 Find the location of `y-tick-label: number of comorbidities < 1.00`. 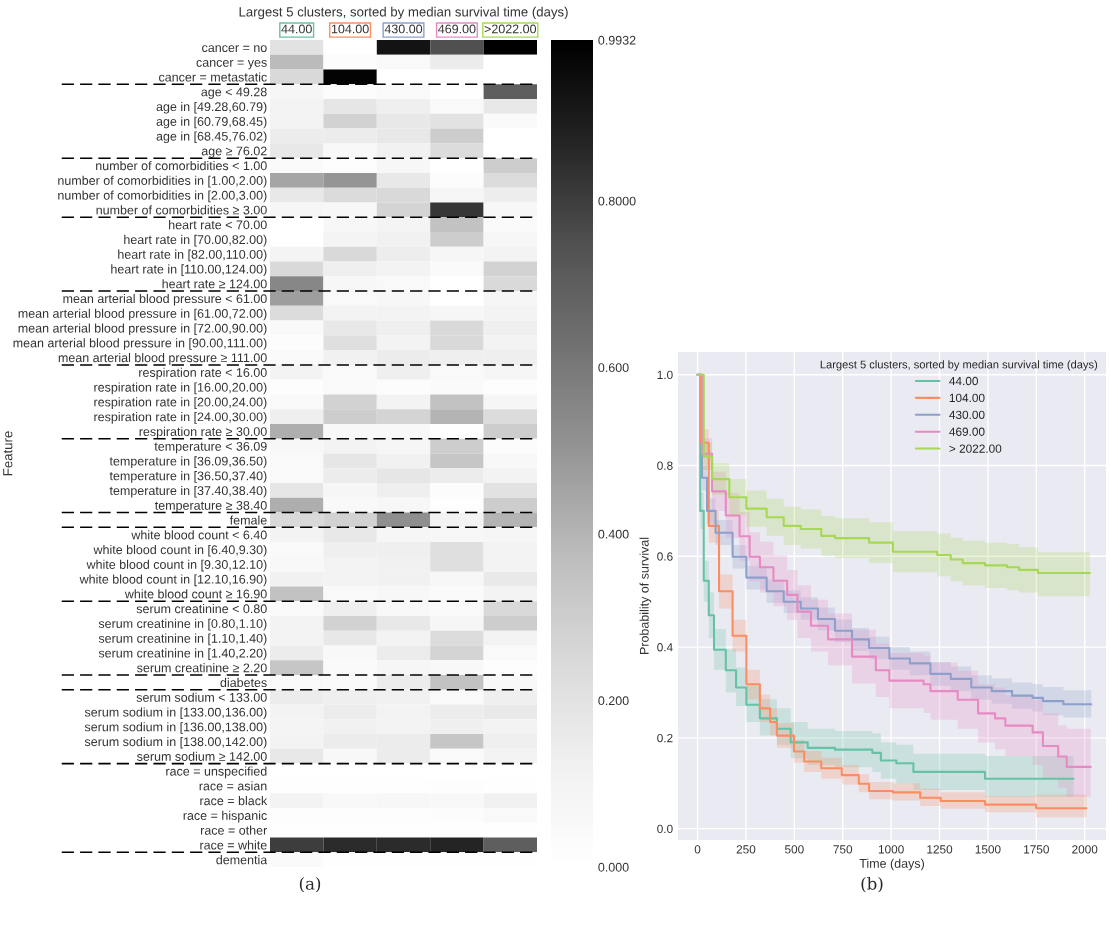

y-tick-label: number of comorbidities < 1.00 is located at coordinates (181, 166).